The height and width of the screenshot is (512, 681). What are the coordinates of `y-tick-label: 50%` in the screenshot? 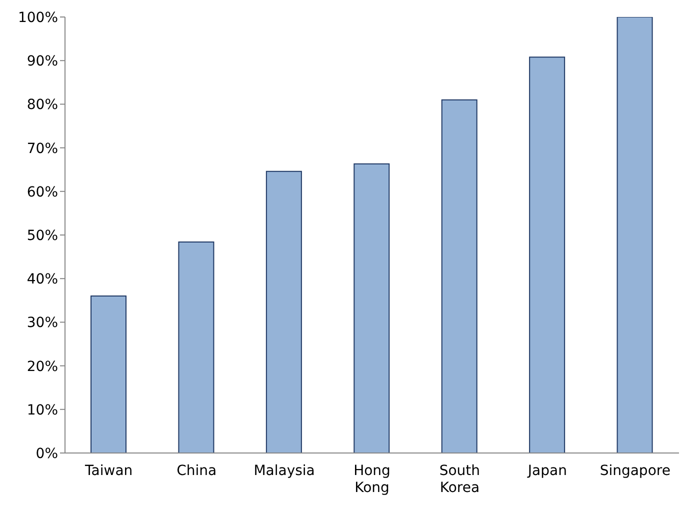 It's located at (42, 236).